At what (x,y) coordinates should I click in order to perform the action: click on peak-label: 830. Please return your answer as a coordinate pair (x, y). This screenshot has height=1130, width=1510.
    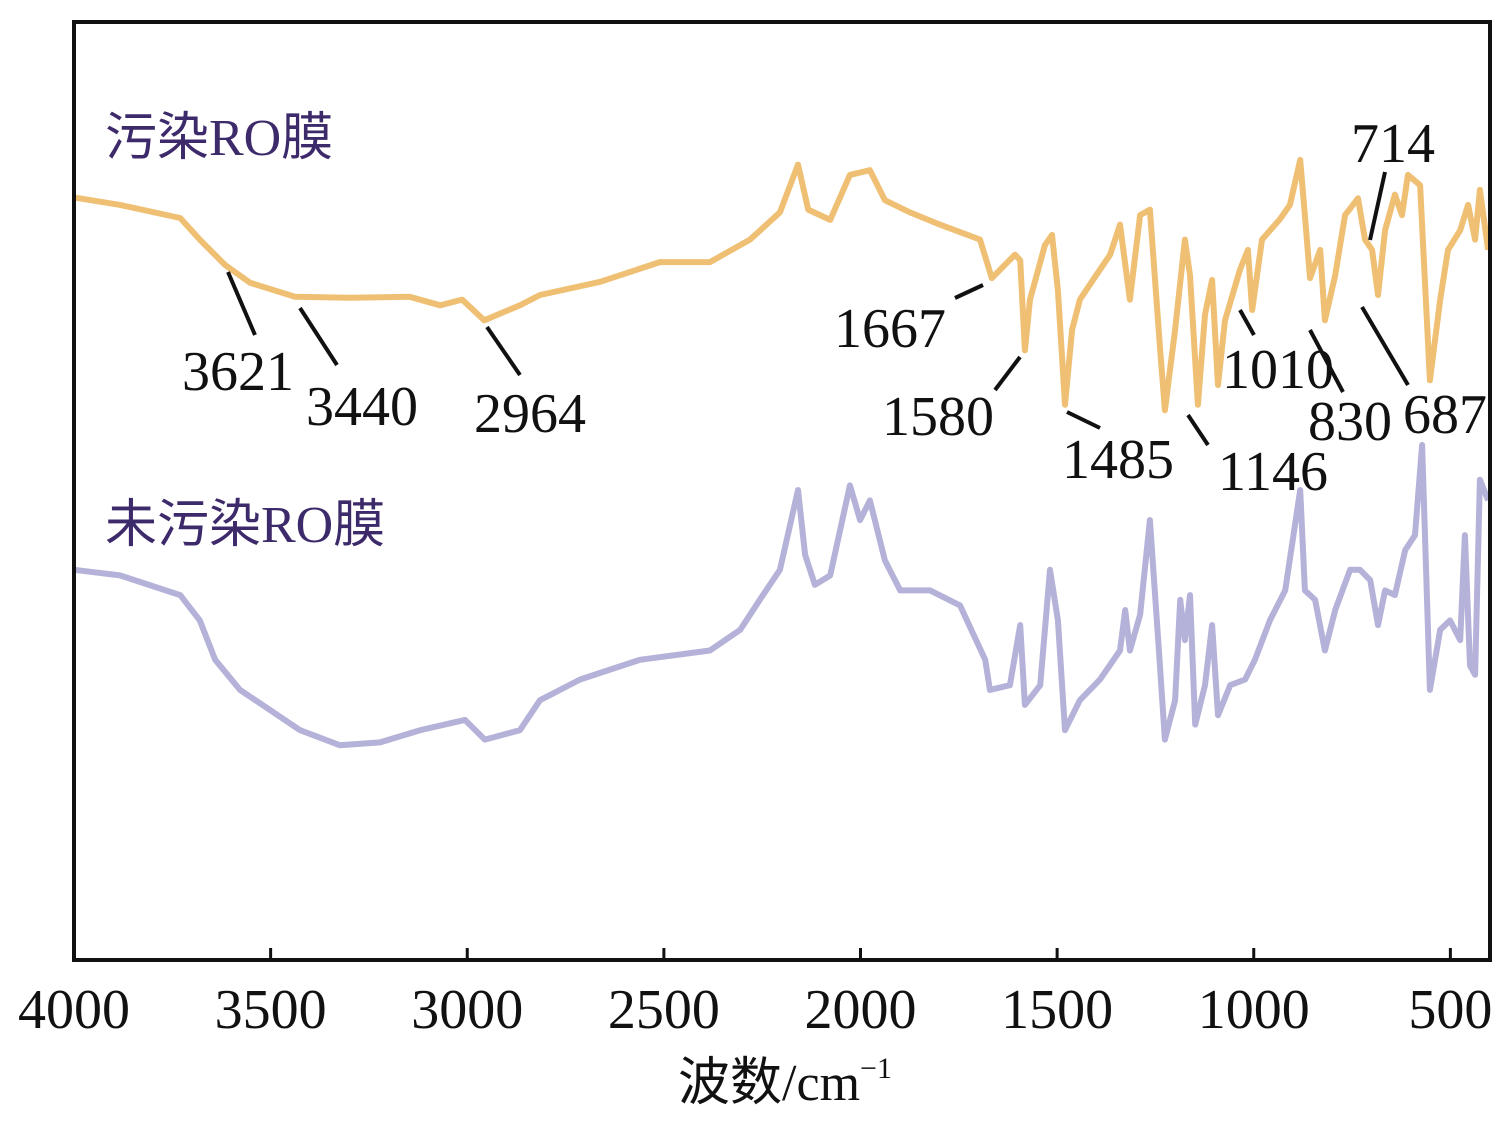
    Looking at the image, I should click on (1350, 422).